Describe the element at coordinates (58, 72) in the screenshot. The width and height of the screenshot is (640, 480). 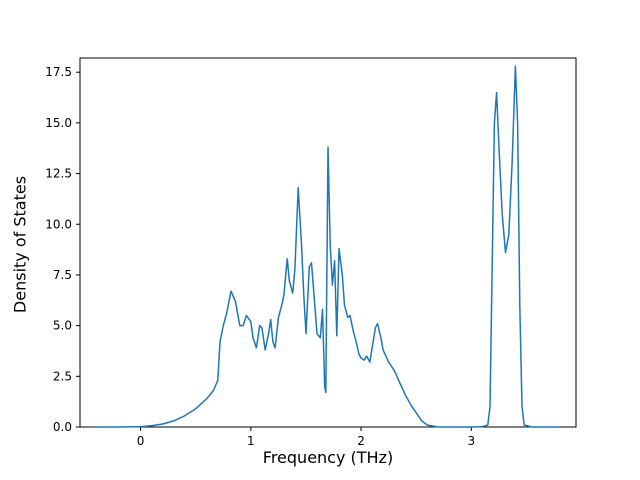
I see `y-tick-label: 17.5` at that location.